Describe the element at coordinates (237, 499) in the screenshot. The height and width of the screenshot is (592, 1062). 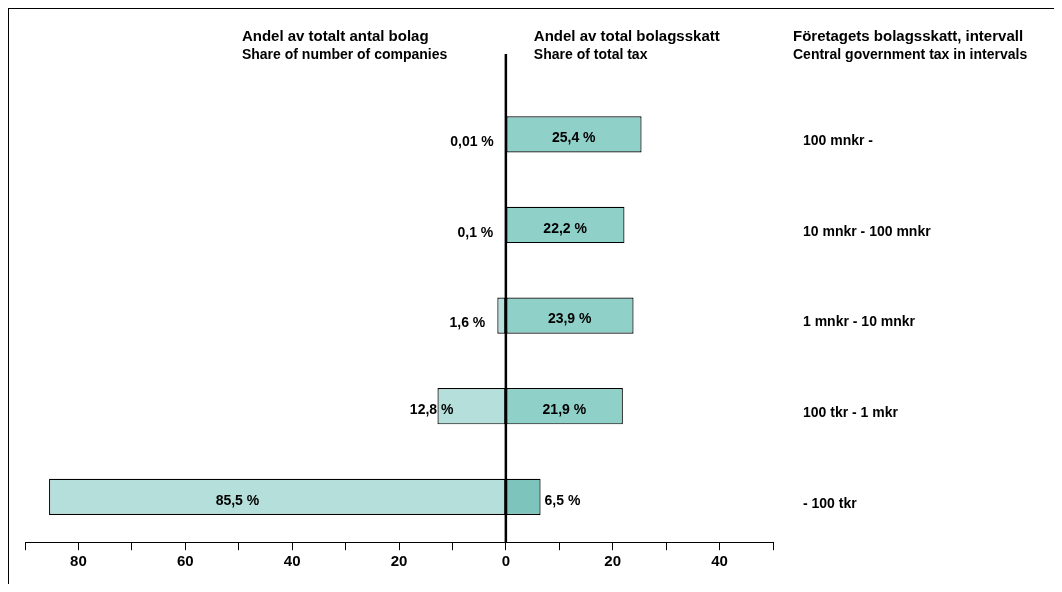
I see `data-label: 85,5 %` at that location.